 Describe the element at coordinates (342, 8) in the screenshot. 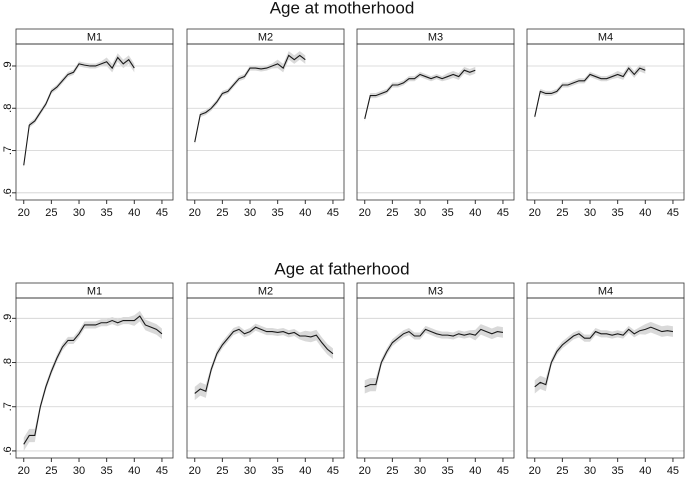

I see `row-title: Age at motherhood` at that location.